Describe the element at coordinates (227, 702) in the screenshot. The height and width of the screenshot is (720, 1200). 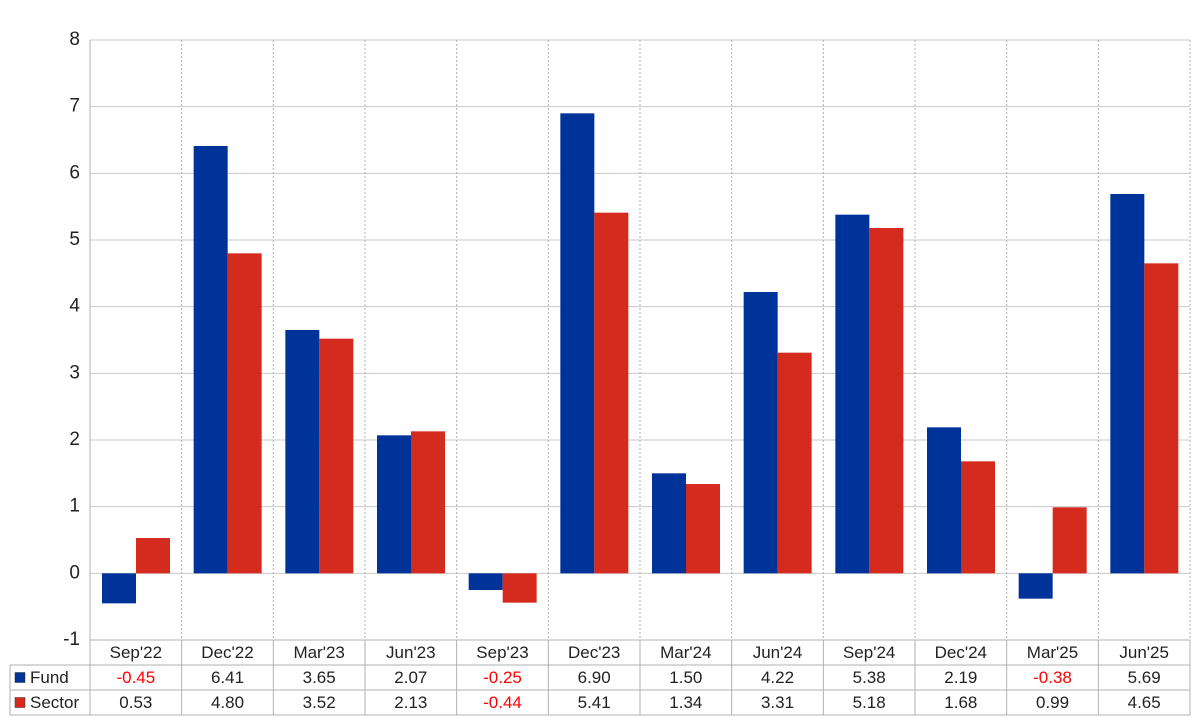
I see `table-value: 4.80` at that location.